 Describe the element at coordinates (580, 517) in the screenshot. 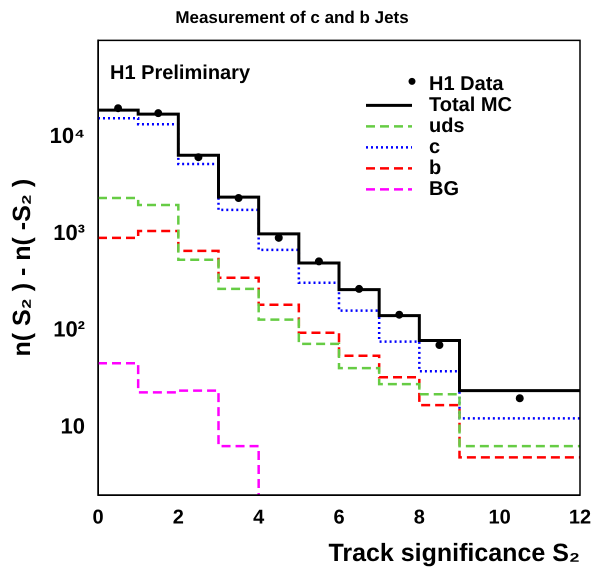

I see `x-tick-label: 12` at that location.